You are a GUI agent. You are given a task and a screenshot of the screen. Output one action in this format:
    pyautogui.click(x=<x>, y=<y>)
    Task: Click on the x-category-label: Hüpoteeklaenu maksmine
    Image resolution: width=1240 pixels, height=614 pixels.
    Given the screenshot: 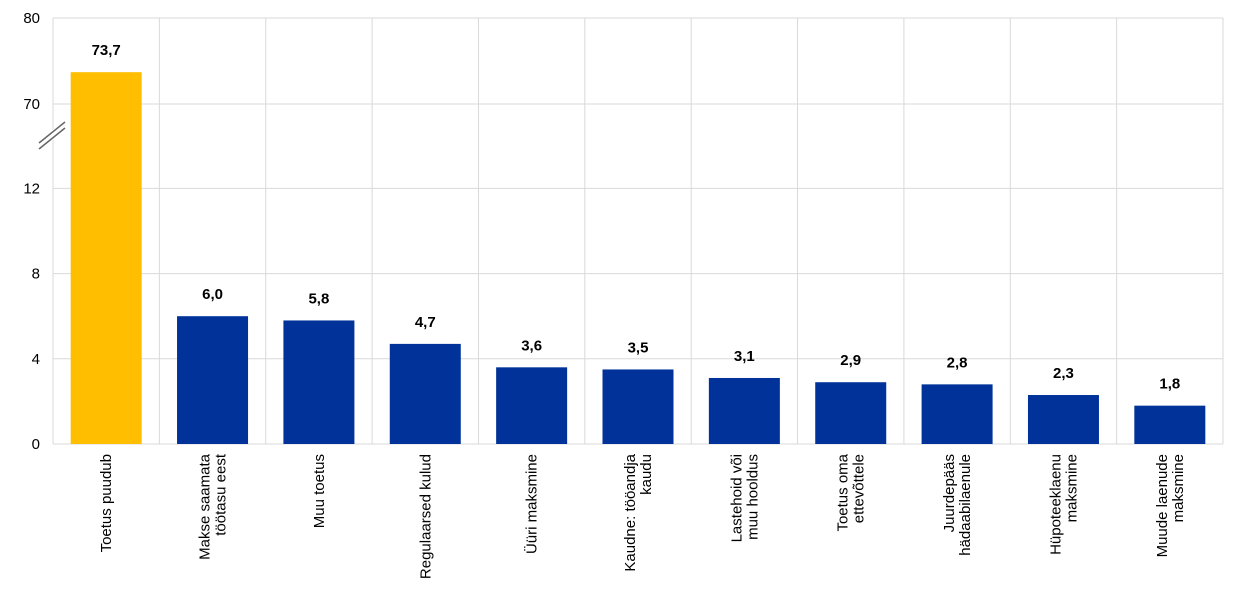 What is the action you would take?
    pyautogui.click(x=1063, y=504)
    